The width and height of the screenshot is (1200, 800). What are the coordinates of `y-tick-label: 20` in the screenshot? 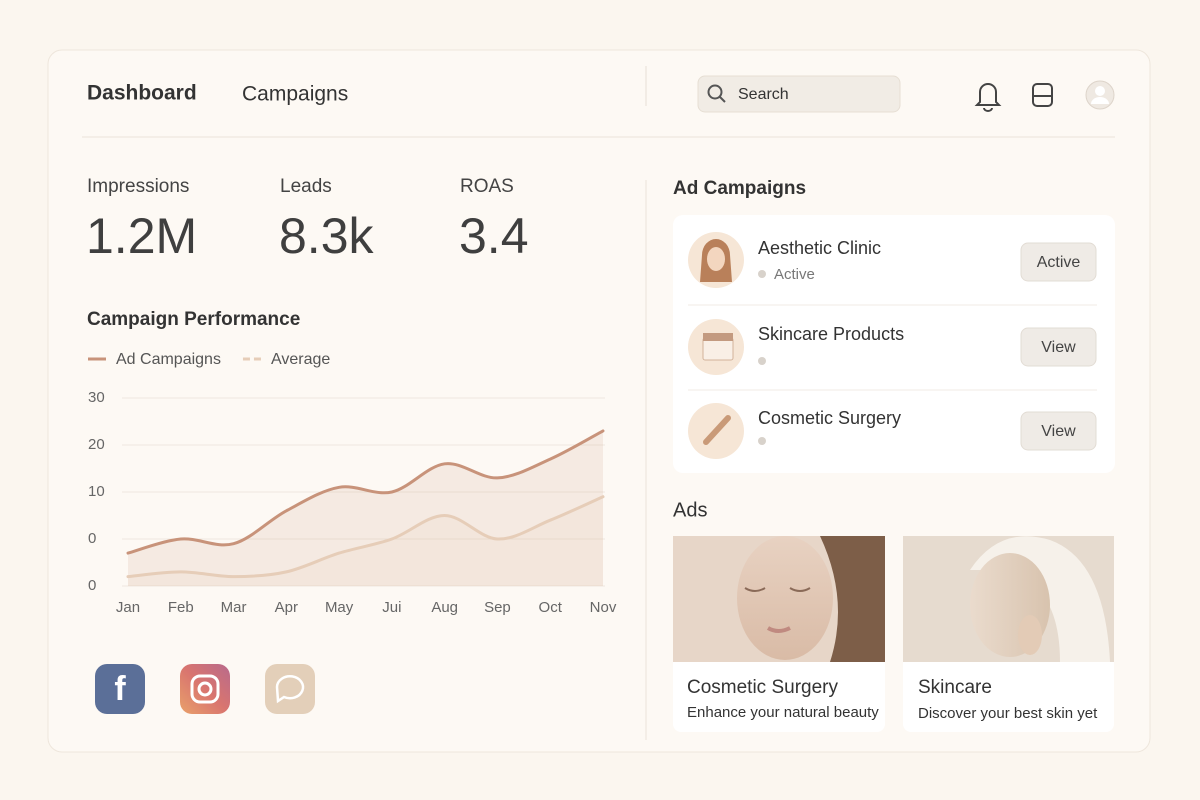 It's located at (96, 444).